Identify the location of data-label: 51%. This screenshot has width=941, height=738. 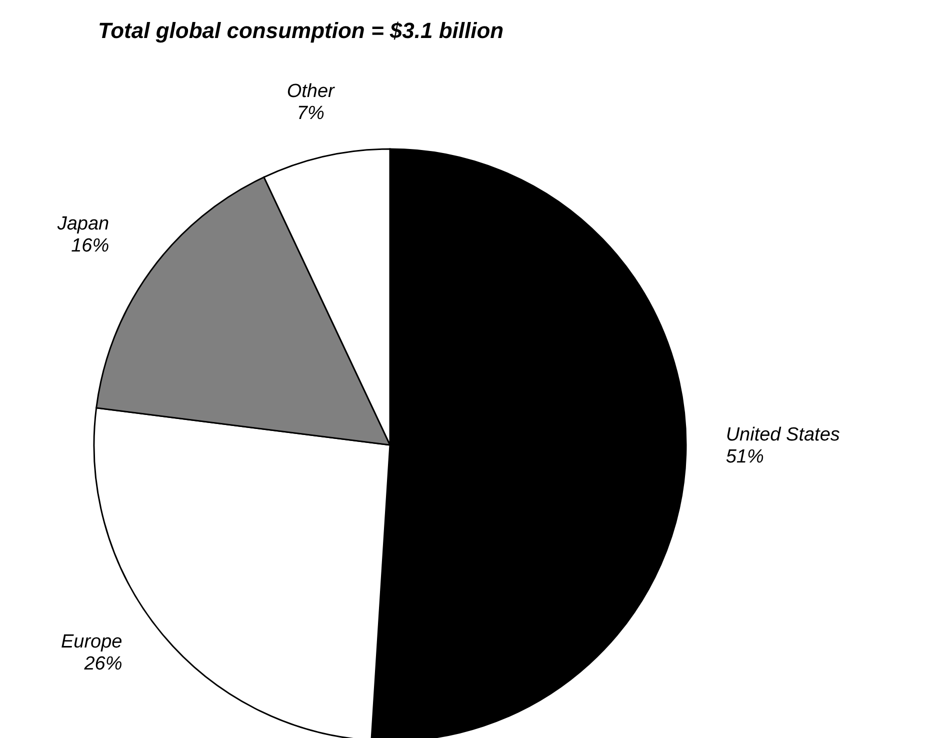
(745, 457).